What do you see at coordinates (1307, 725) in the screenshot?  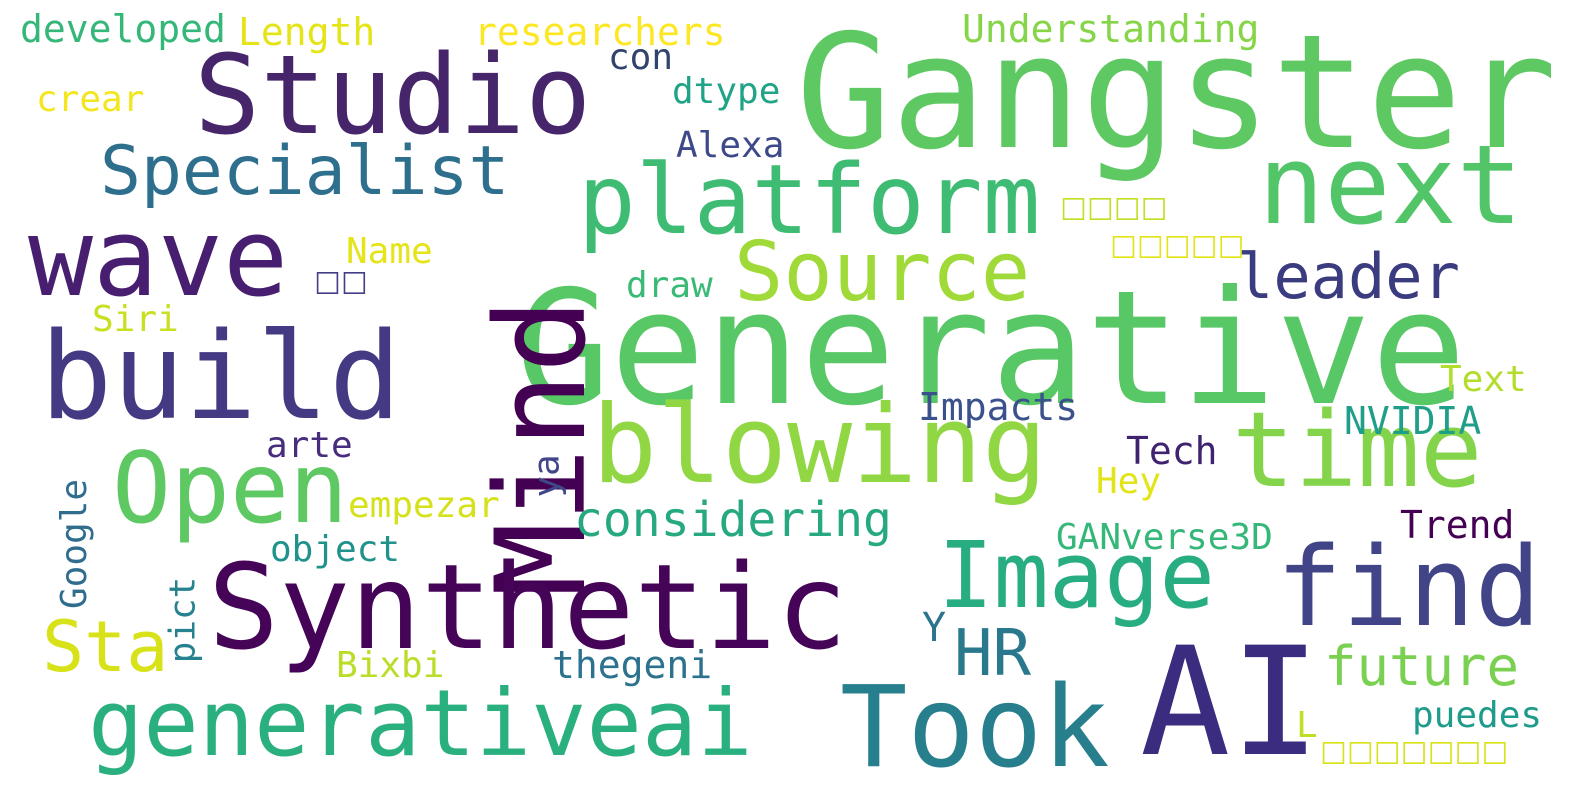 I see `word-l: L` at bounding box center [1307, 725].